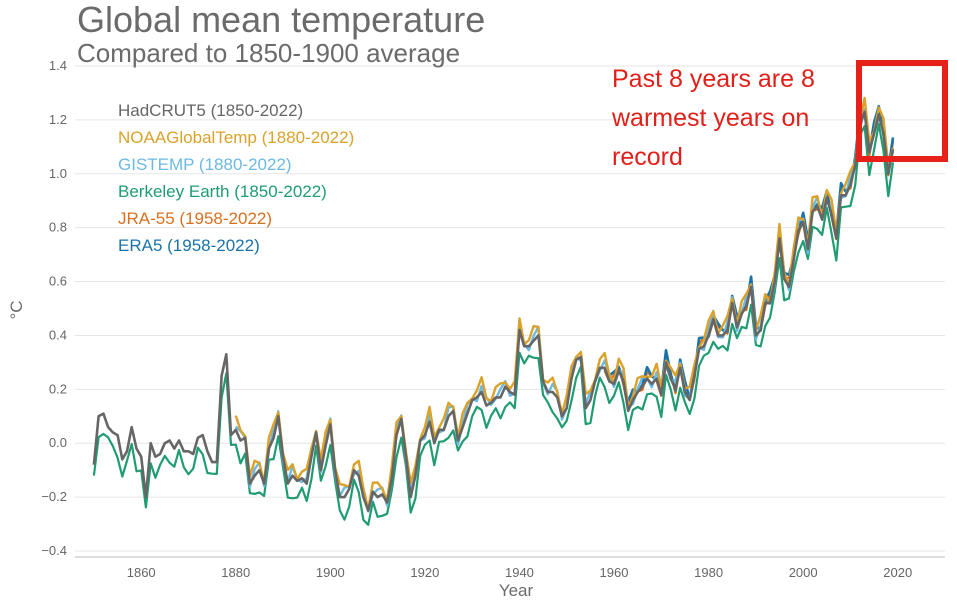 The height and width of the screenshot is (600, 957). What do you see at coordinates (803, 572) in the screenshot?
I see `x-tick-label: 2000` at bounding box center [803, 572].